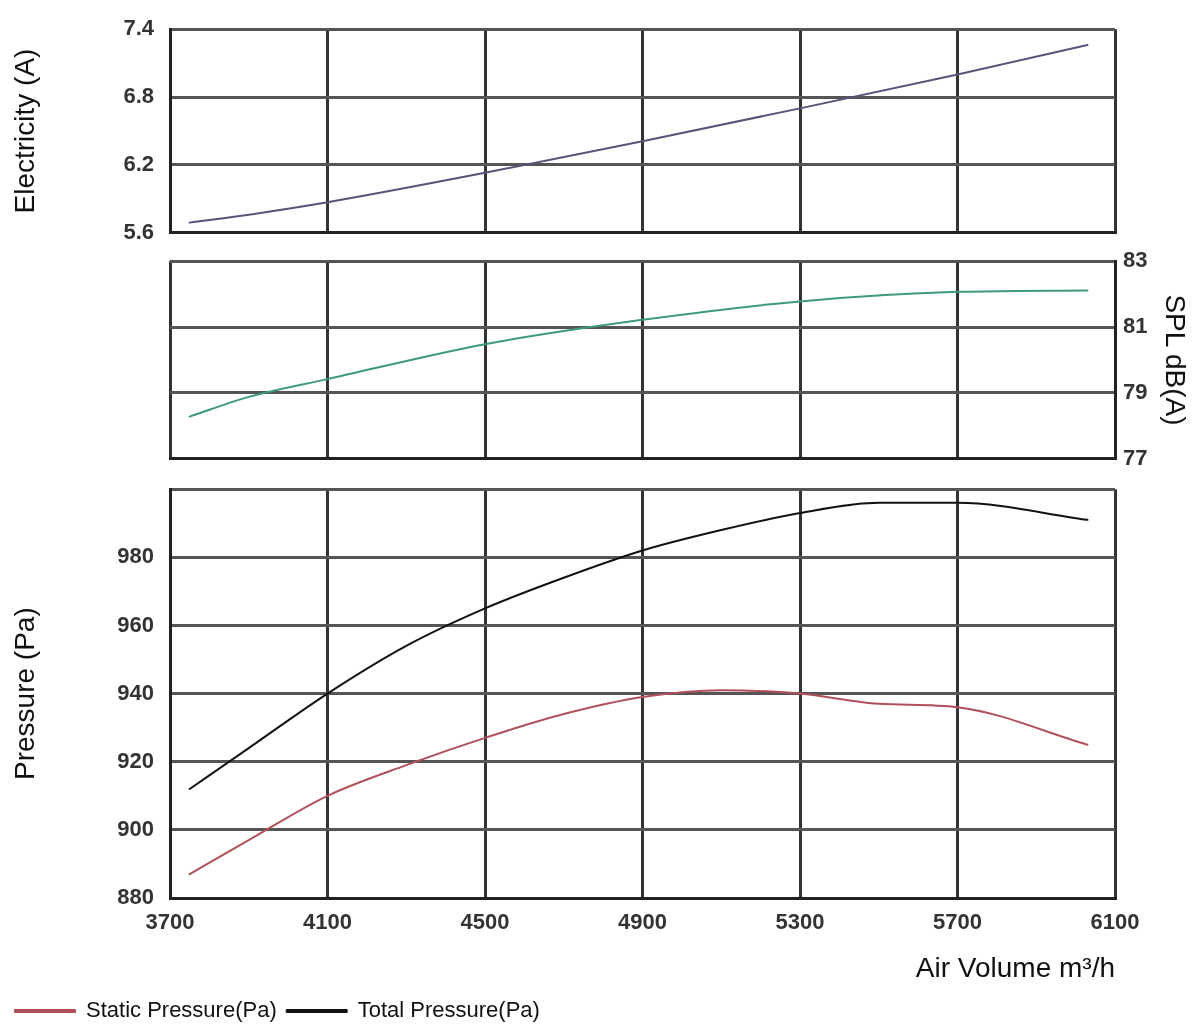 Image resolution: width=1200 pixels, height=1036 pixels. I want to click on legend-label: Static Pressure(Pa), so click(181, 1010).